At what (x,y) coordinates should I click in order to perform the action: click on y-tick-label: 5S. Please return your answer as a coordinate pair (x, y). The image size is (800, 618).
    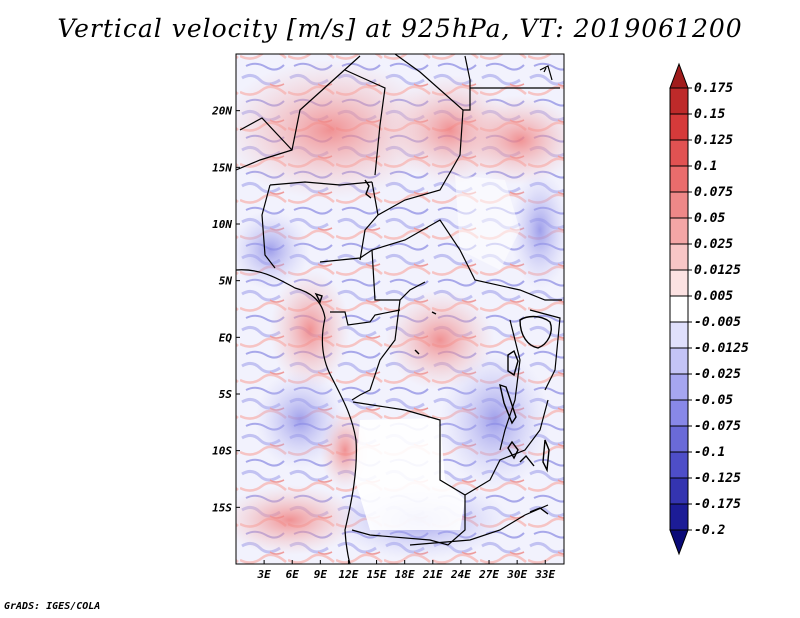
    Looking at the image, I should click on (226, 394).